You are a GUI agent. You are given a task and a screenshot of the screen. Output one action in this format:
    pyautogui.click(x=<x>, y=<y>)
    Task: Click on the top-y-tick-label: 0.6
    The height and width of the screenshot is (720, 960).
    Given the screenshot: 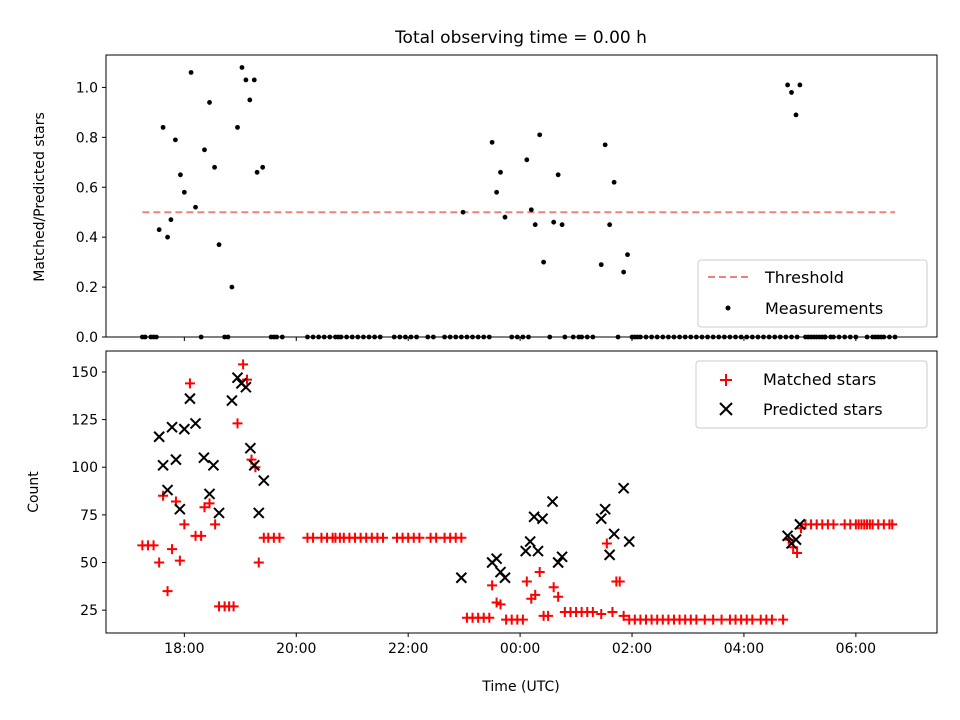 What is the action you would take?
    pyautogui.click(x=87, y=188)
    